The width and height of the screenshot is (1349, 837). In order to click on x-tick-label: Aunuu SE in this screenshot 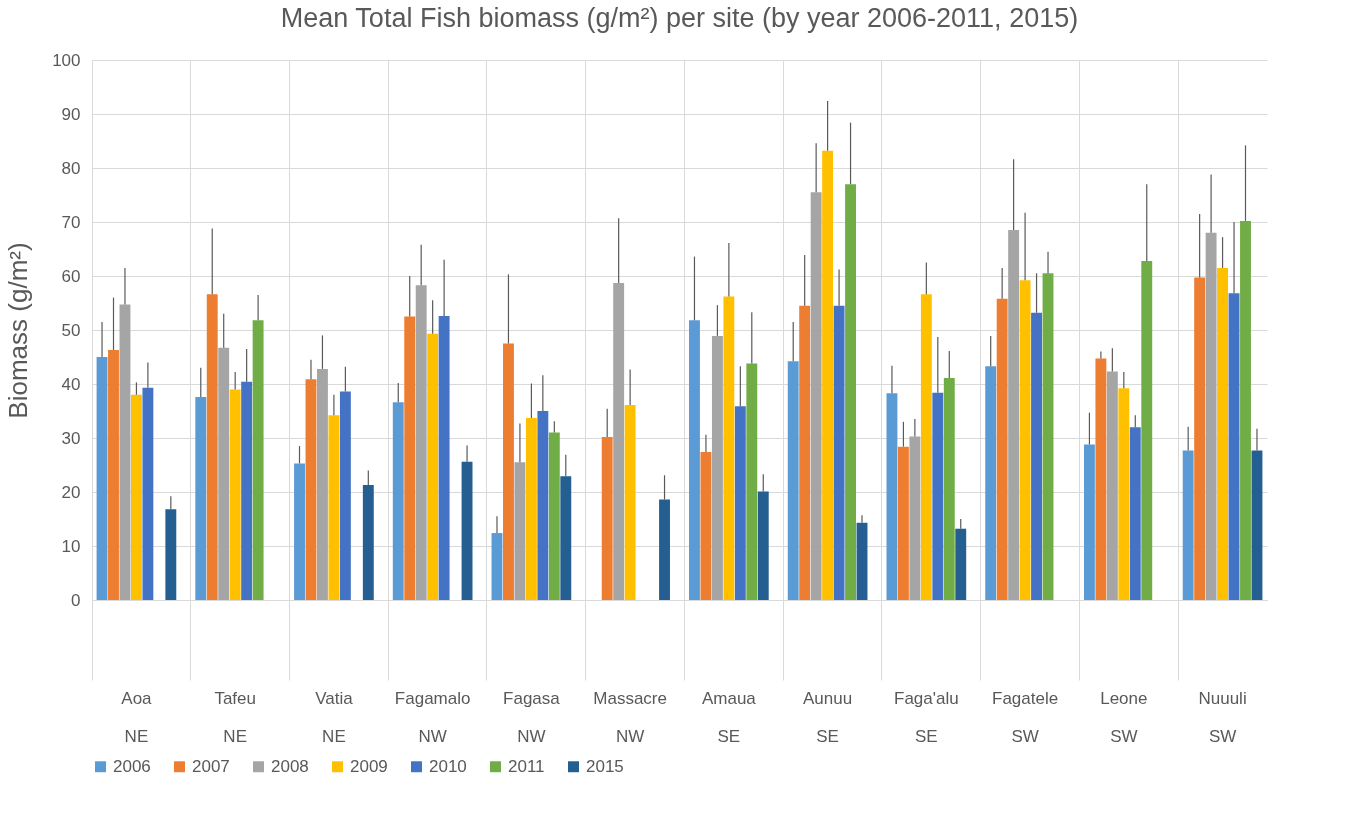, I will do `click(828, 717)`.